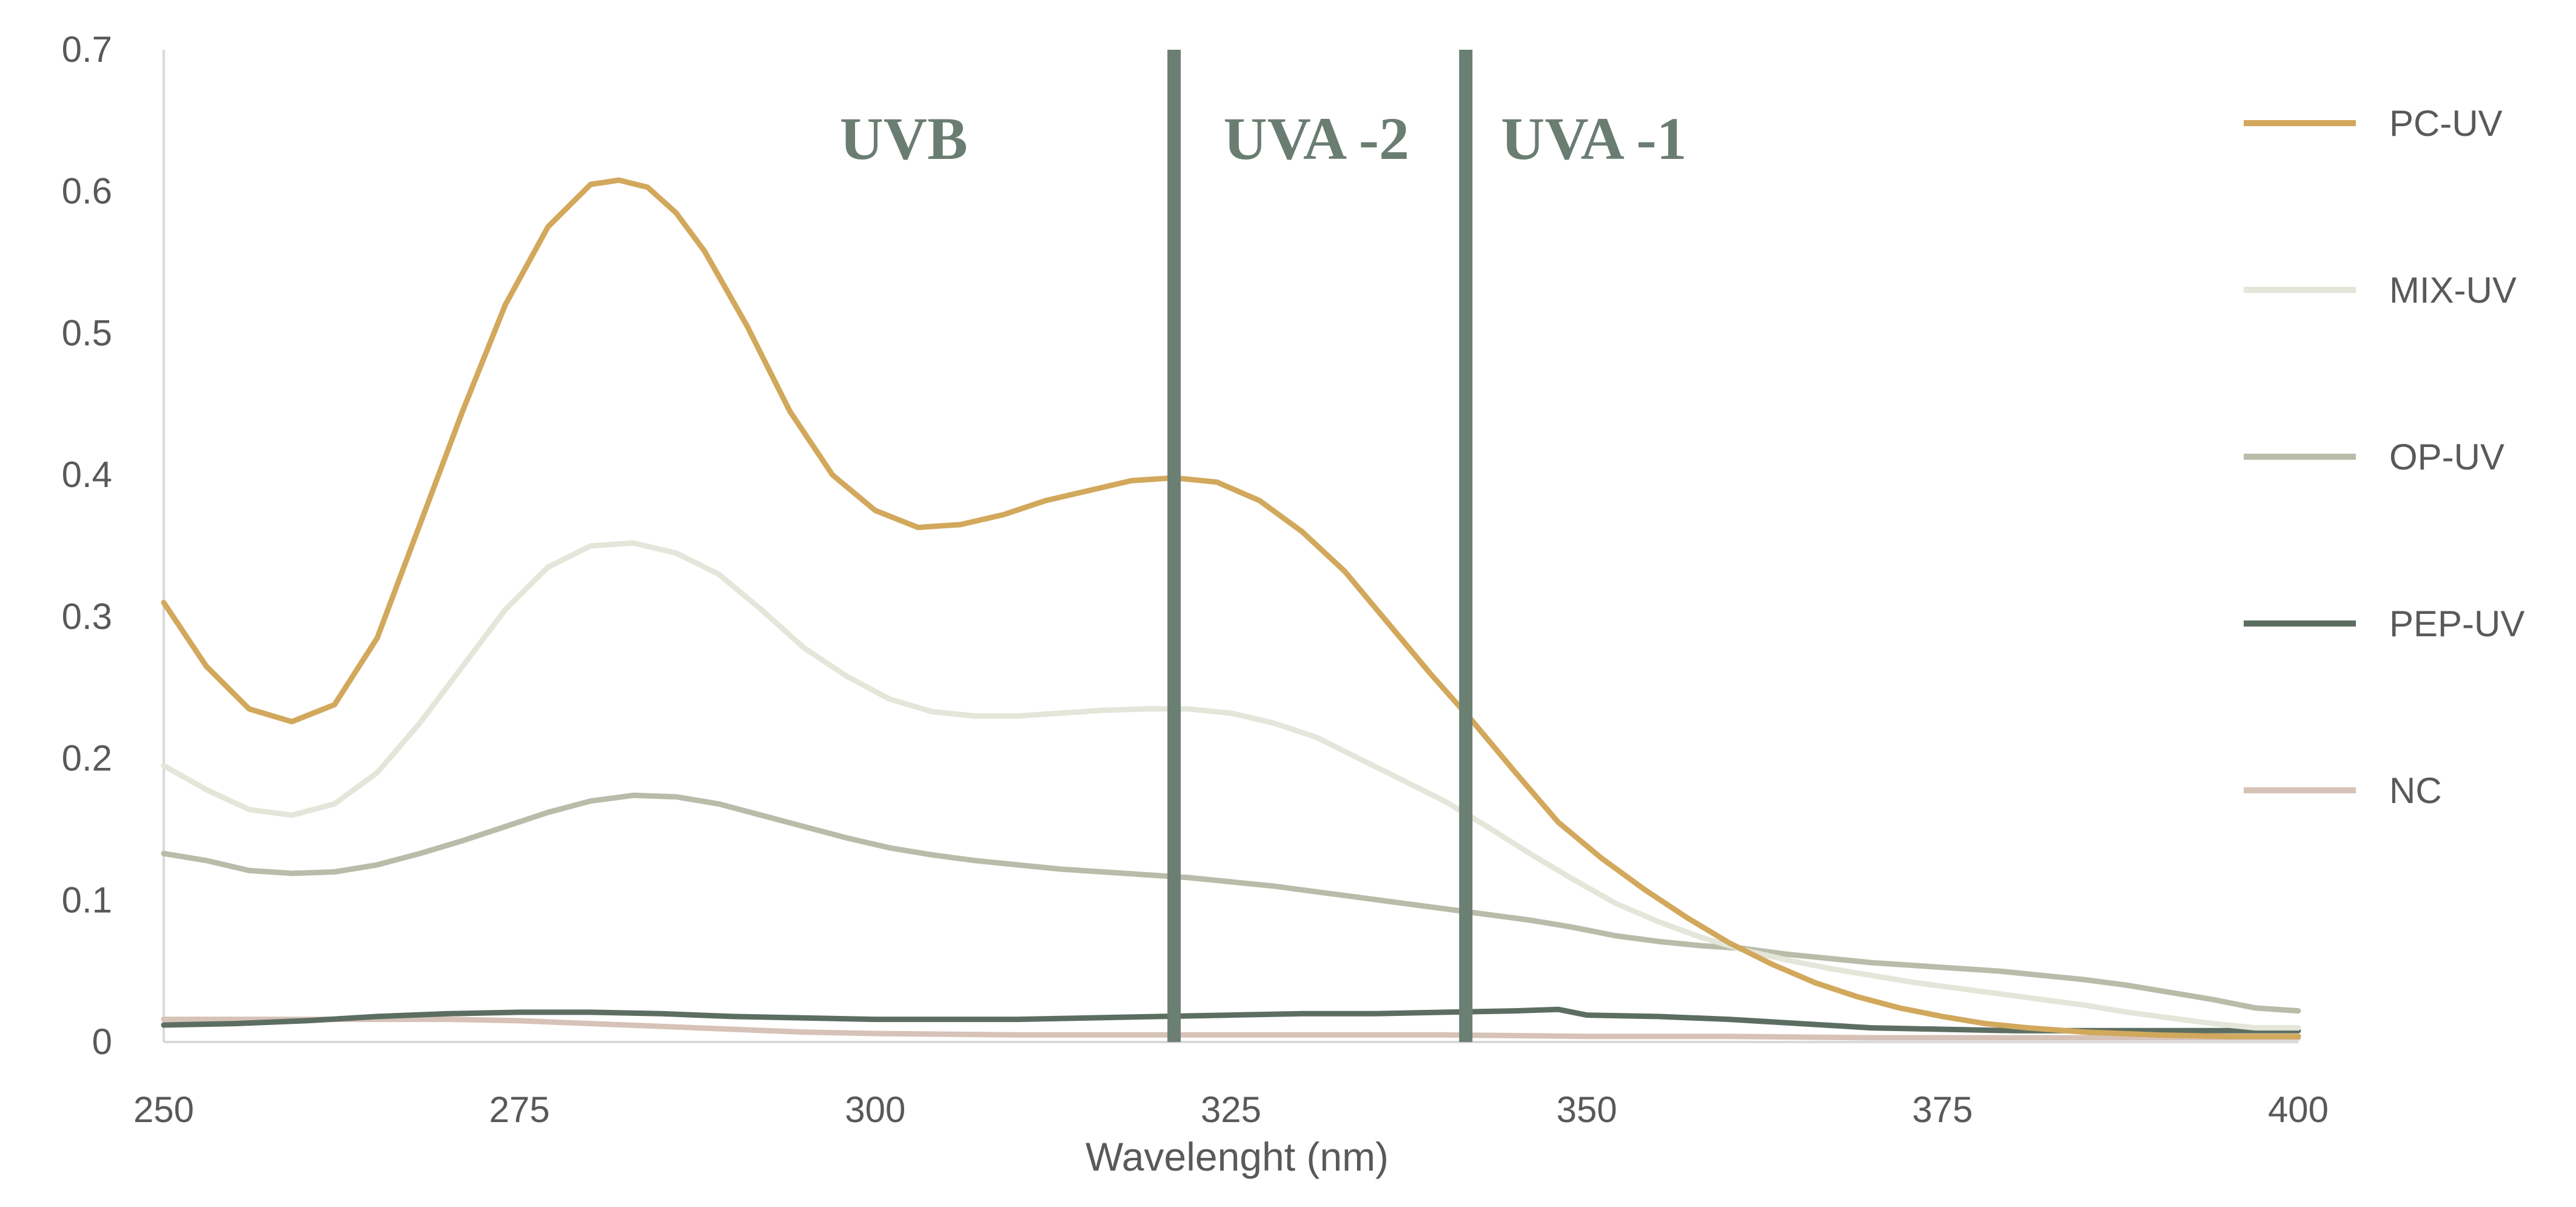 This screenshot has width=2576, height=1207. Describe the element at coordinates (87, 191) in the screenshot. I see `y-tick-label: 0.6` at that location.